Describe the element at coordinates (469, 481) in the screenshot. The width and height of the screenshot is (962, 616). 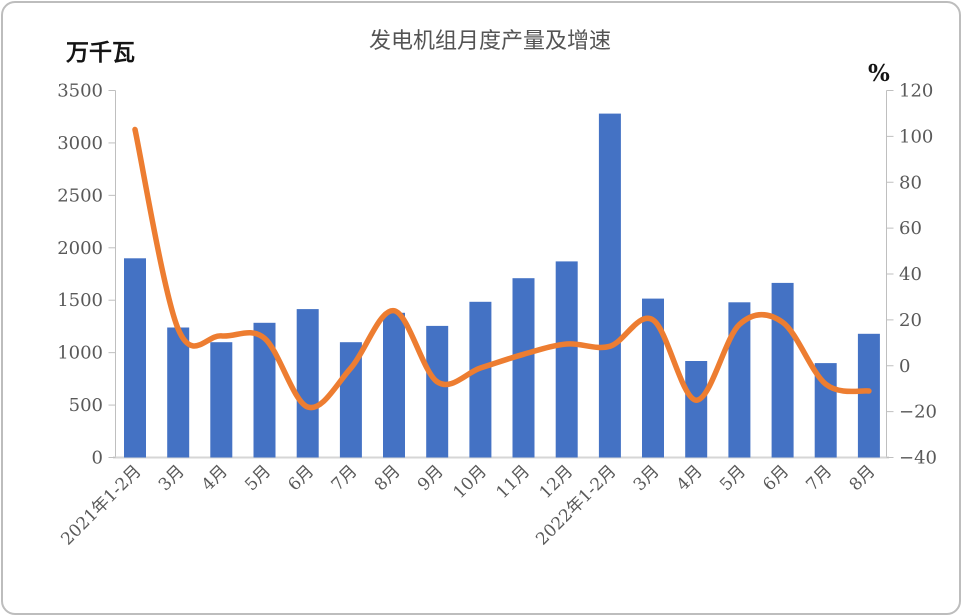
I see `x-axis-label: 10月` at that location.